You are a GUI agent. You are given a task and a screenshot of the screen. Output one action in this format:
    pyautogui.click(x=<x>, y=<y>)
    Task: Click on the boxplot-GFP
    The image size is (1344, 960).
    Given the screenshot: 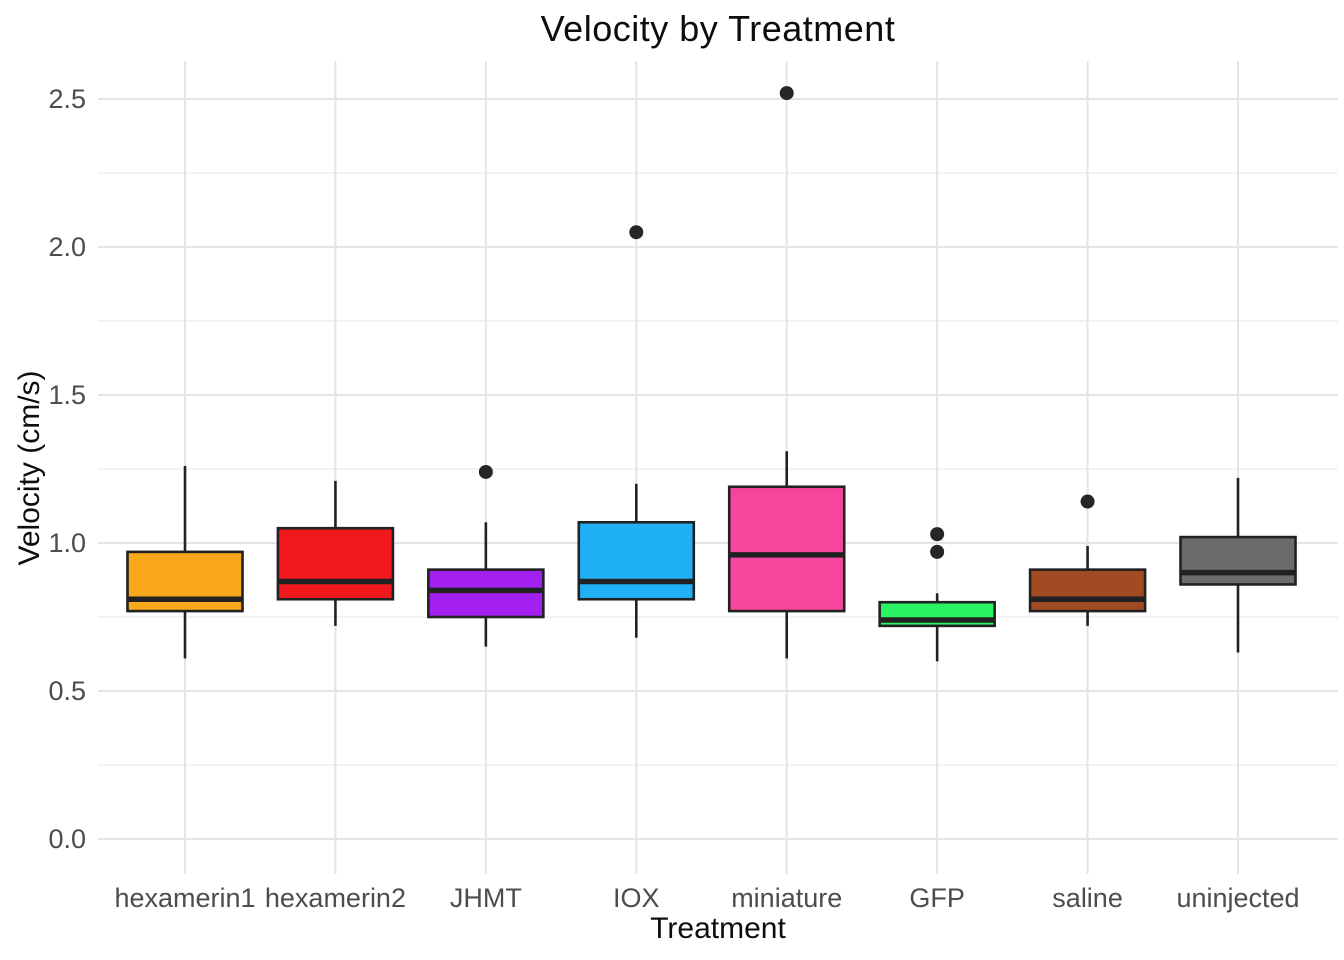 What is the action you would take?
    pyautogui.click(x=937, y=594)
    